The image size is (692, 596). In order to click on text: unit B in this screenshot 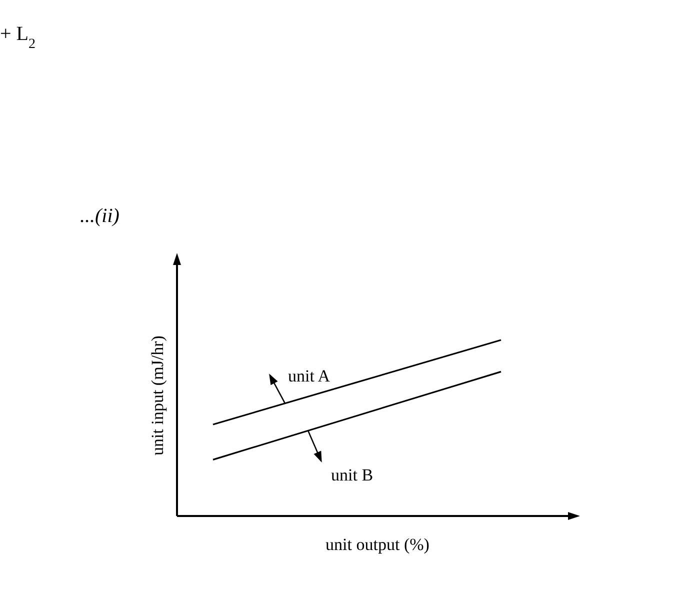, I will do `click(352, 475)`.